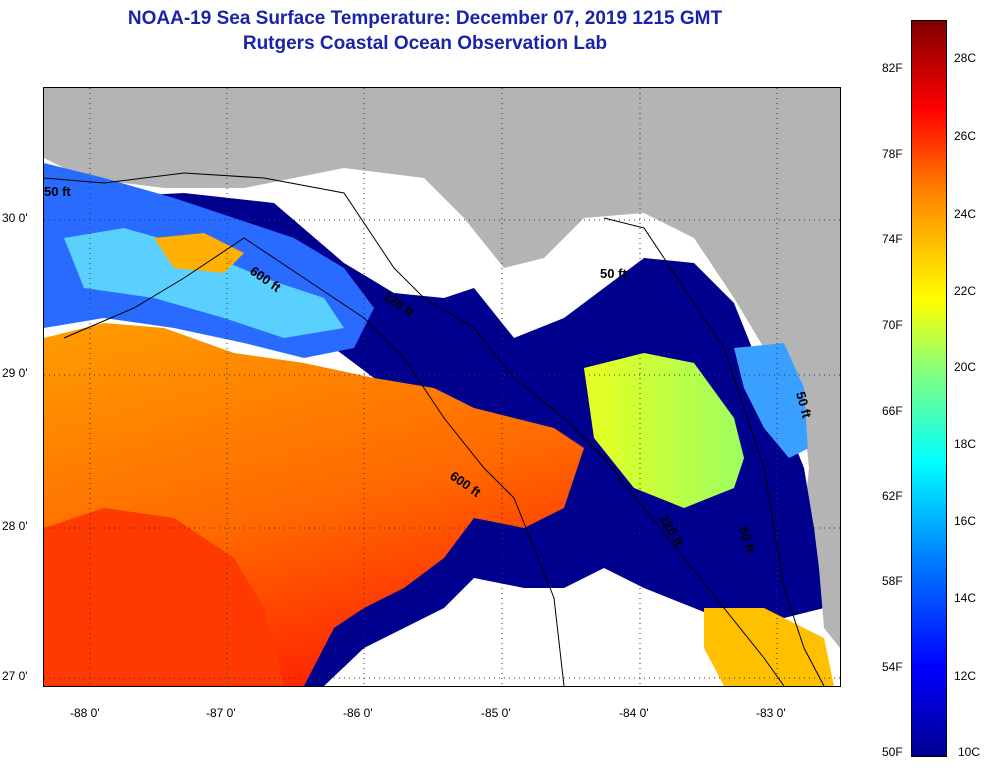 The image size is (992, 770). What do you see at coordinates (929, 388) in the screenshot?
I see `temperature-colorbar` at bounding box center [929, 388].